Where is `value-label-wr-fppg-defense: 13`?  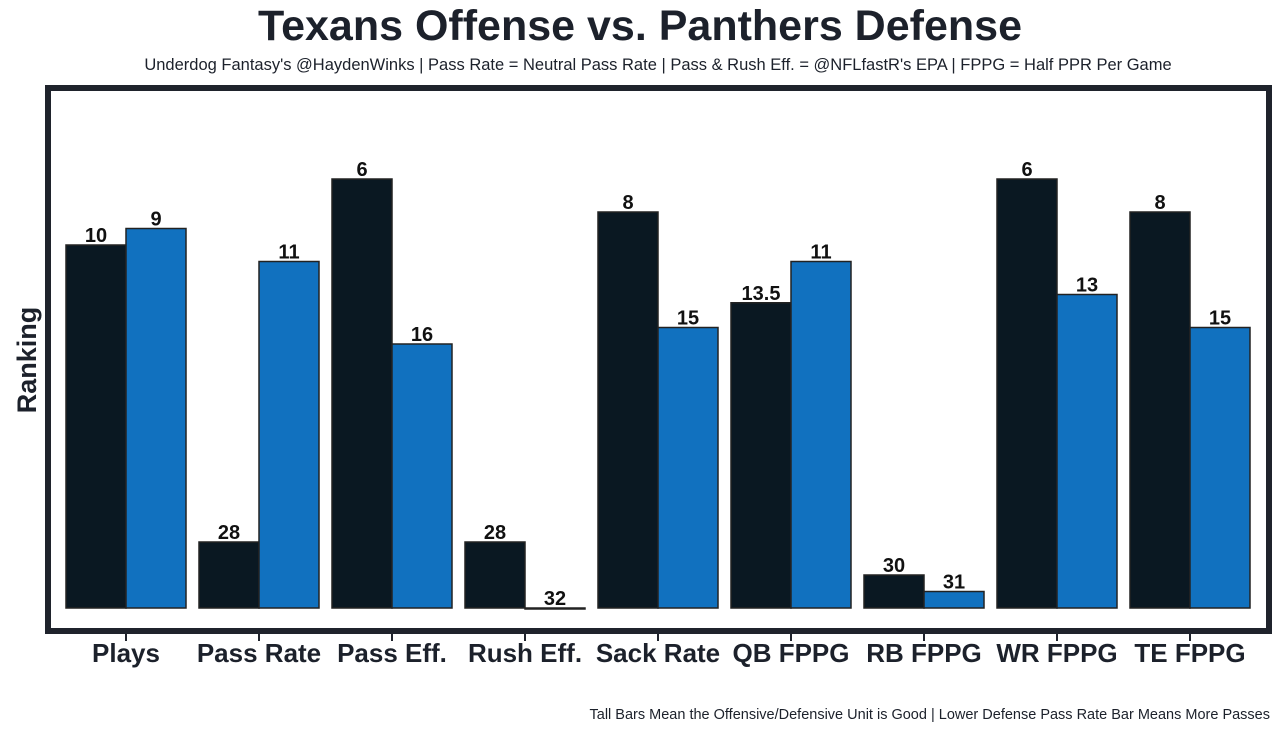
value-label-wr-fppg-defense: 13 is located at coordinates (1087, 286).